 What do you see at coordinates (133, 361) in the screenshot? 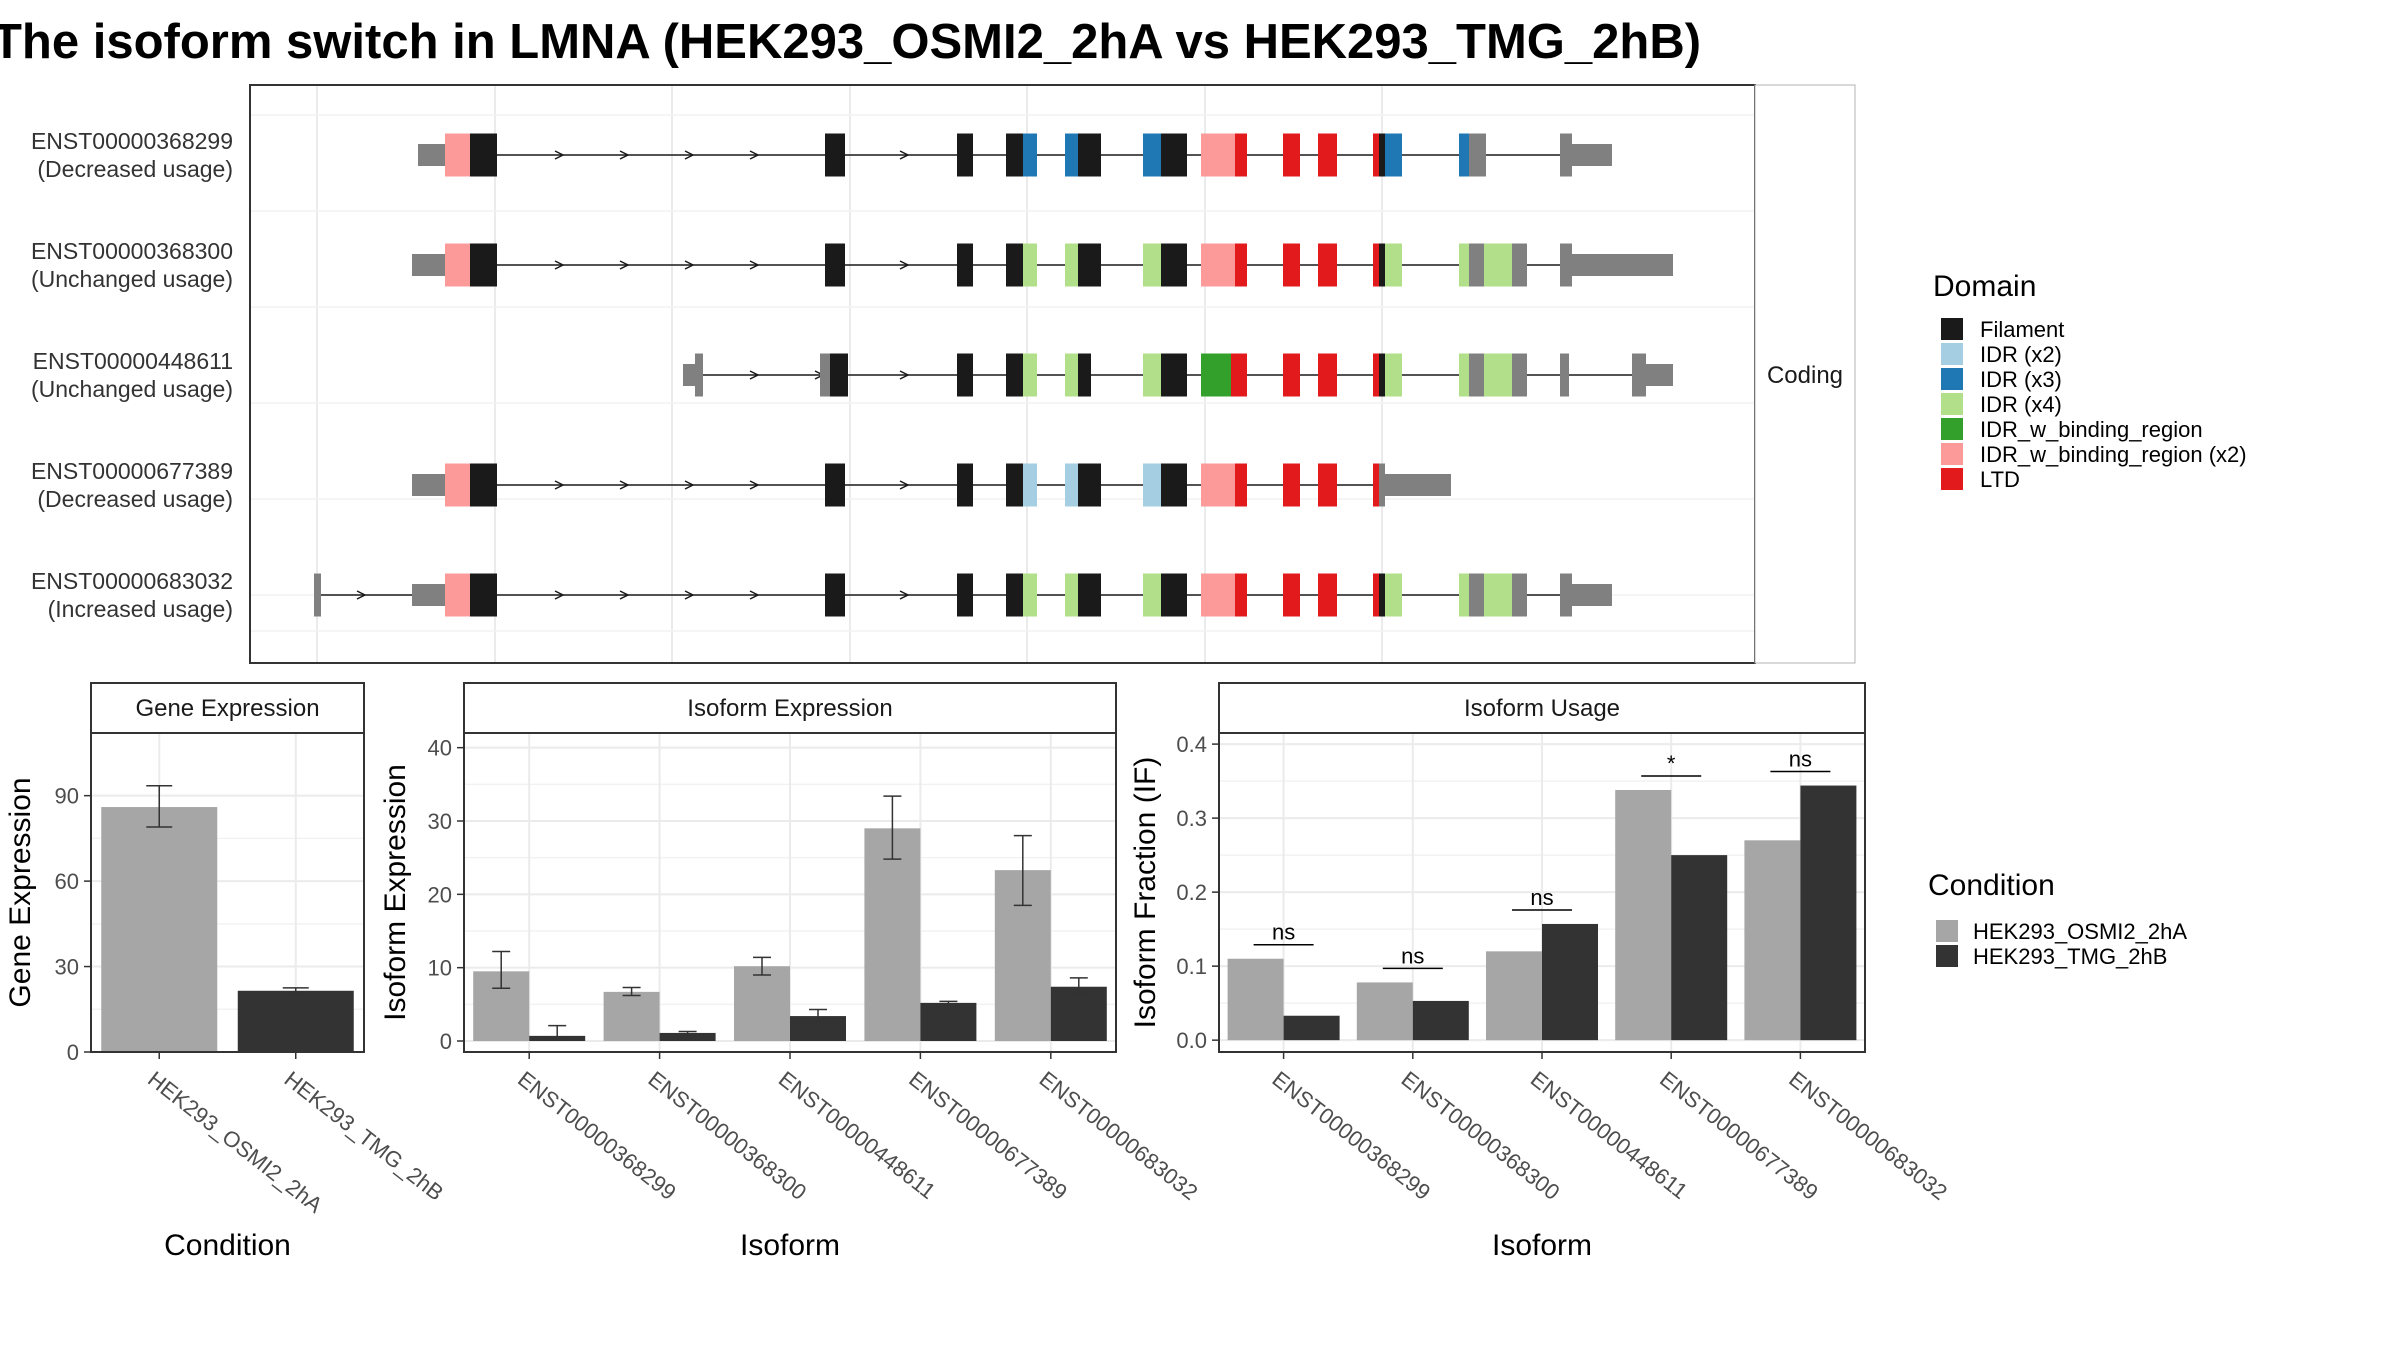
I see `transcript-id-label: ENST00000448611` at bounding box center [133, 361].